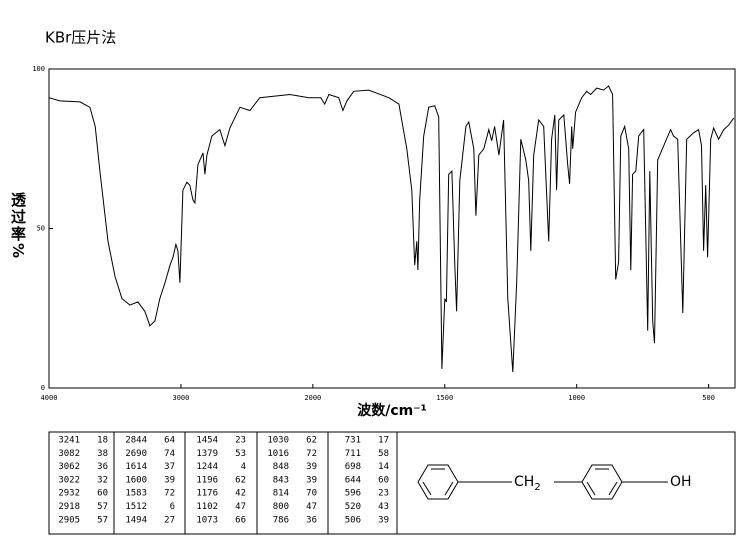 The width and height of the screenshot is (748, 539). Describe the element at coordinates (49, 398) in the screenshot. I see `x-tick-label: 4000` at that location.